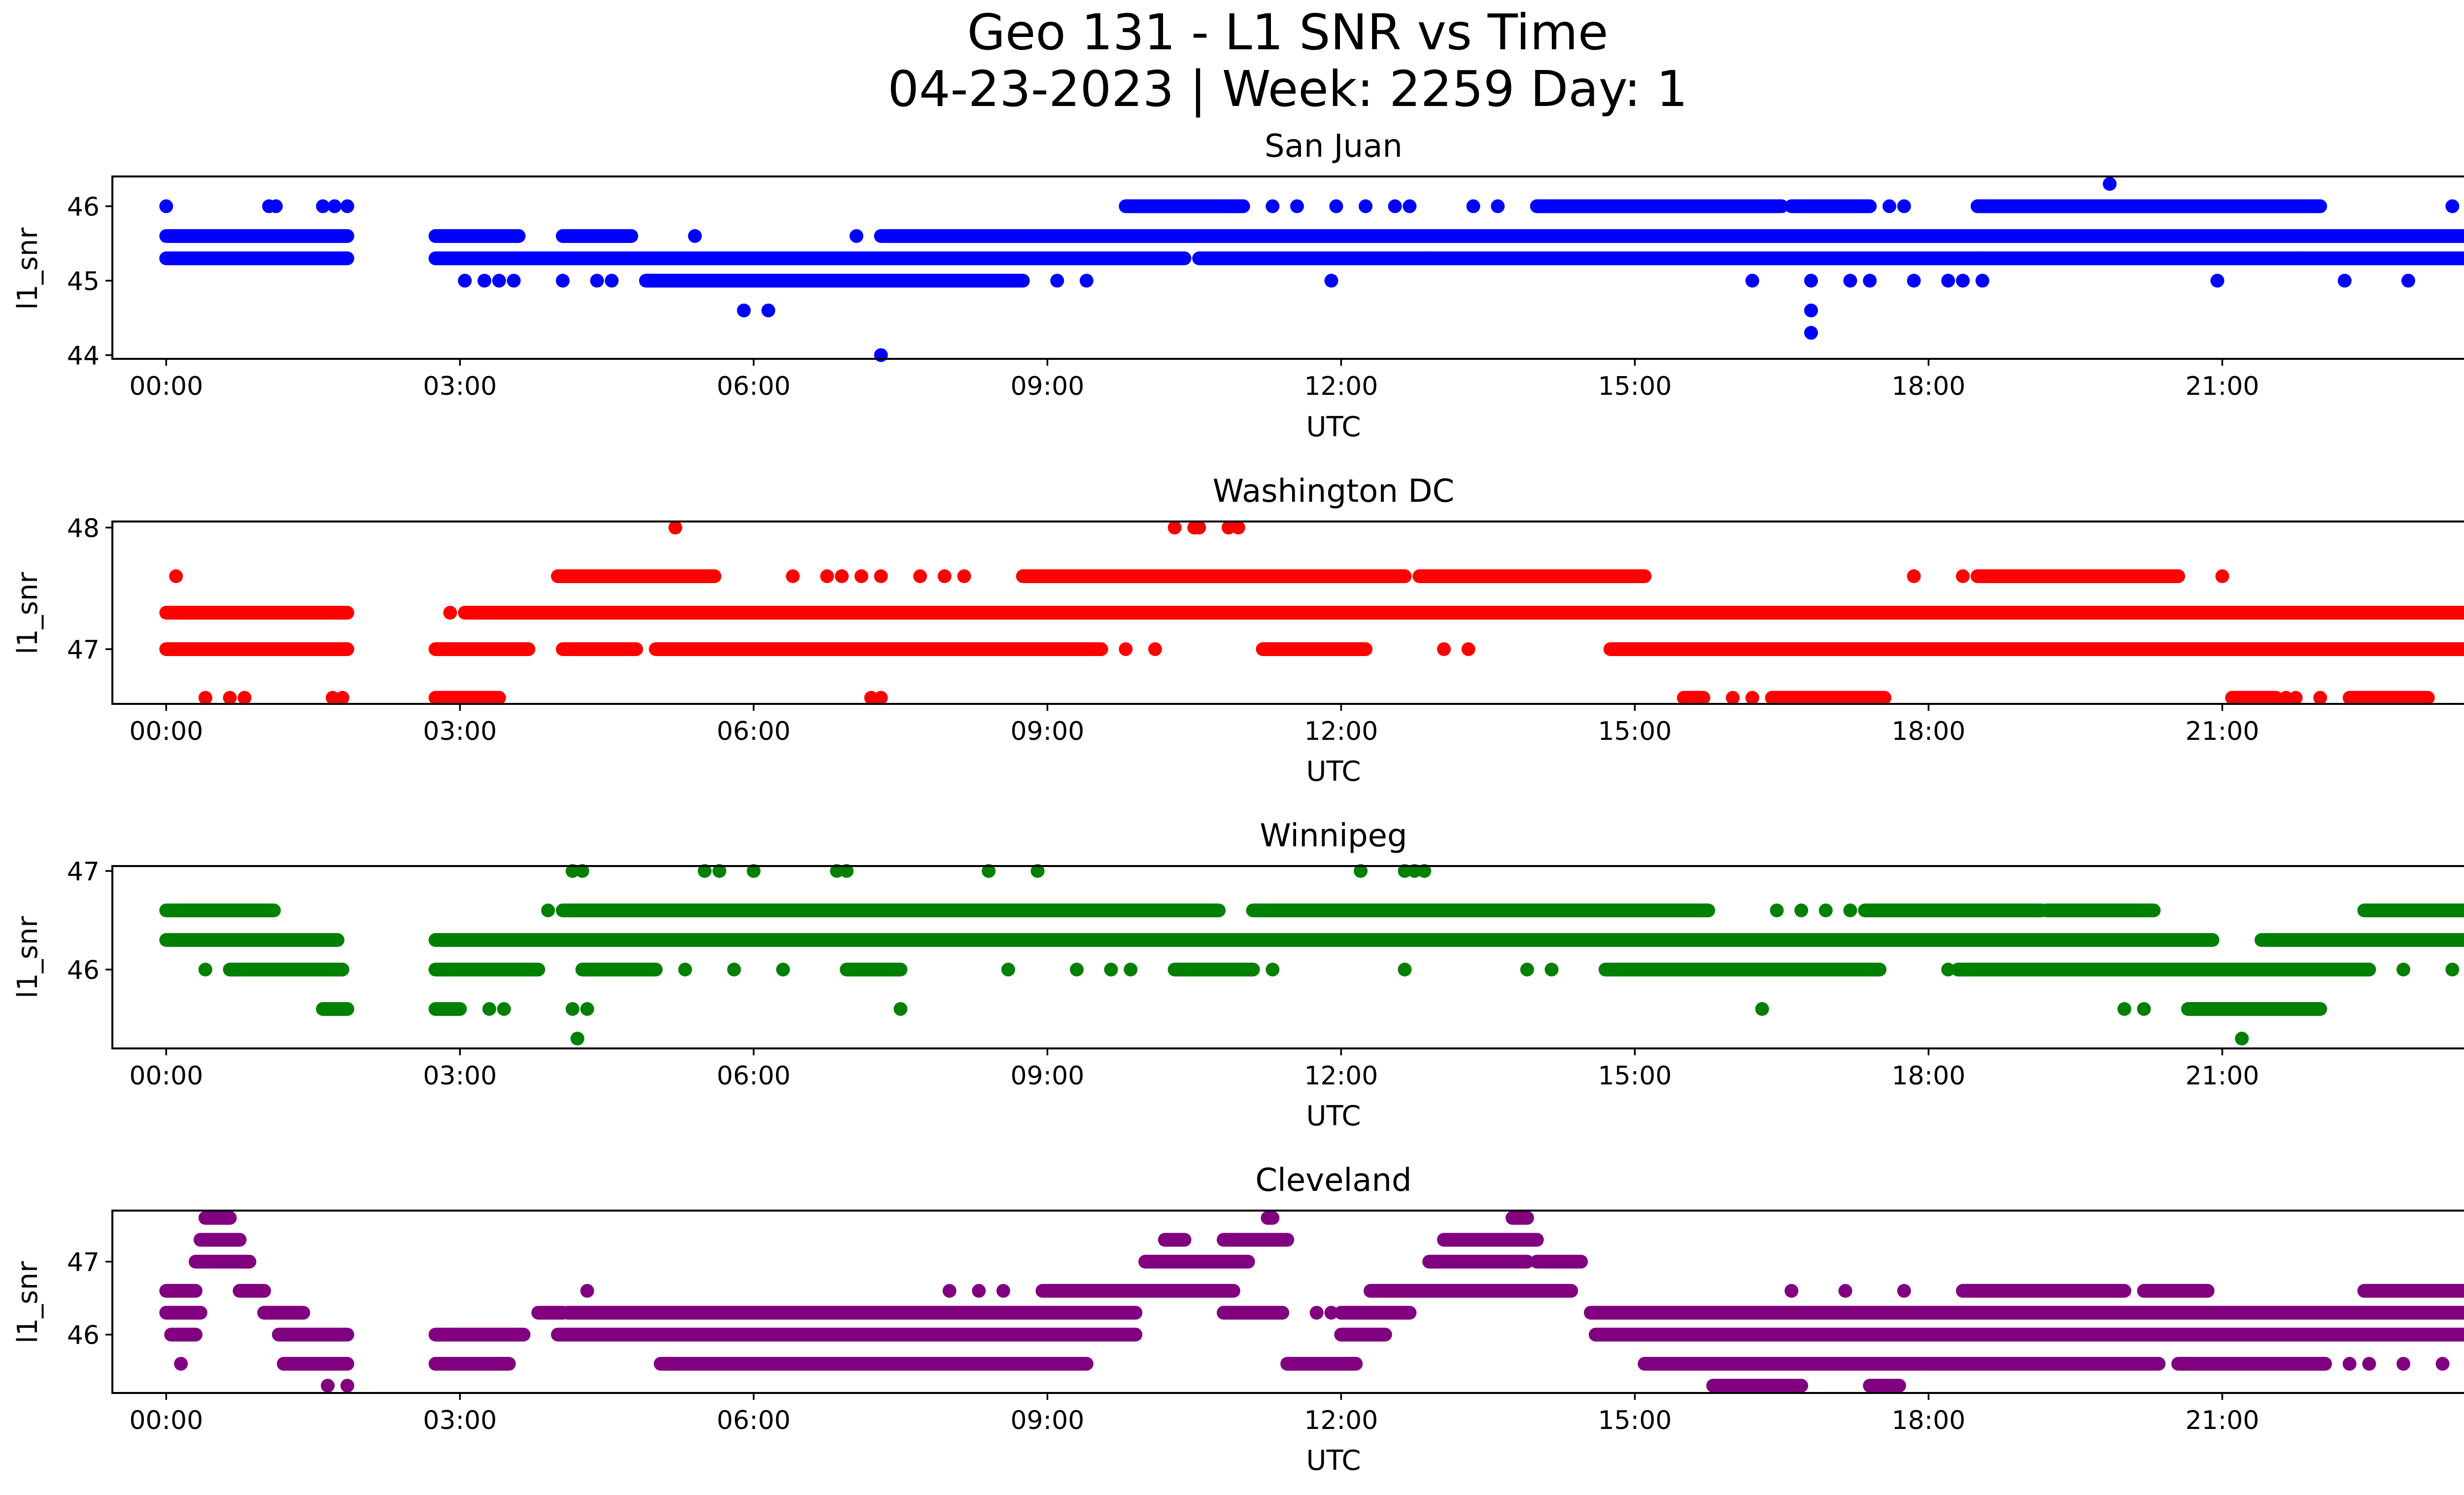 This screenshot has width=2464, height=1495. I want to click on y-axis-label: l1_snr, so click(28, 268).